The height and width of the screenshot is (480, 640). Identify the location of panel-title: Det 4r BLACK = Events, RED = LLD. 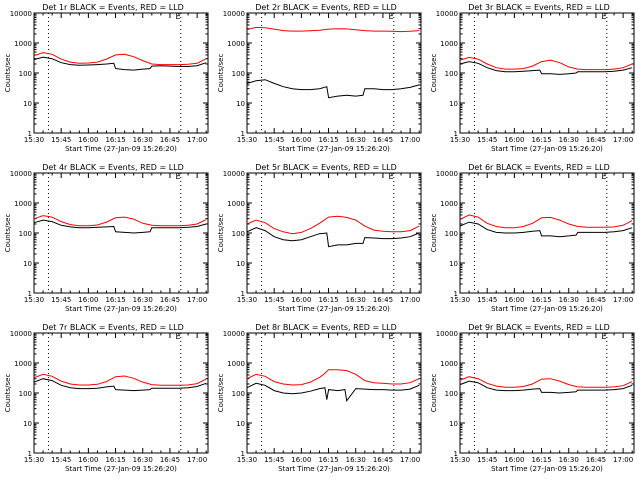
(113, 167).